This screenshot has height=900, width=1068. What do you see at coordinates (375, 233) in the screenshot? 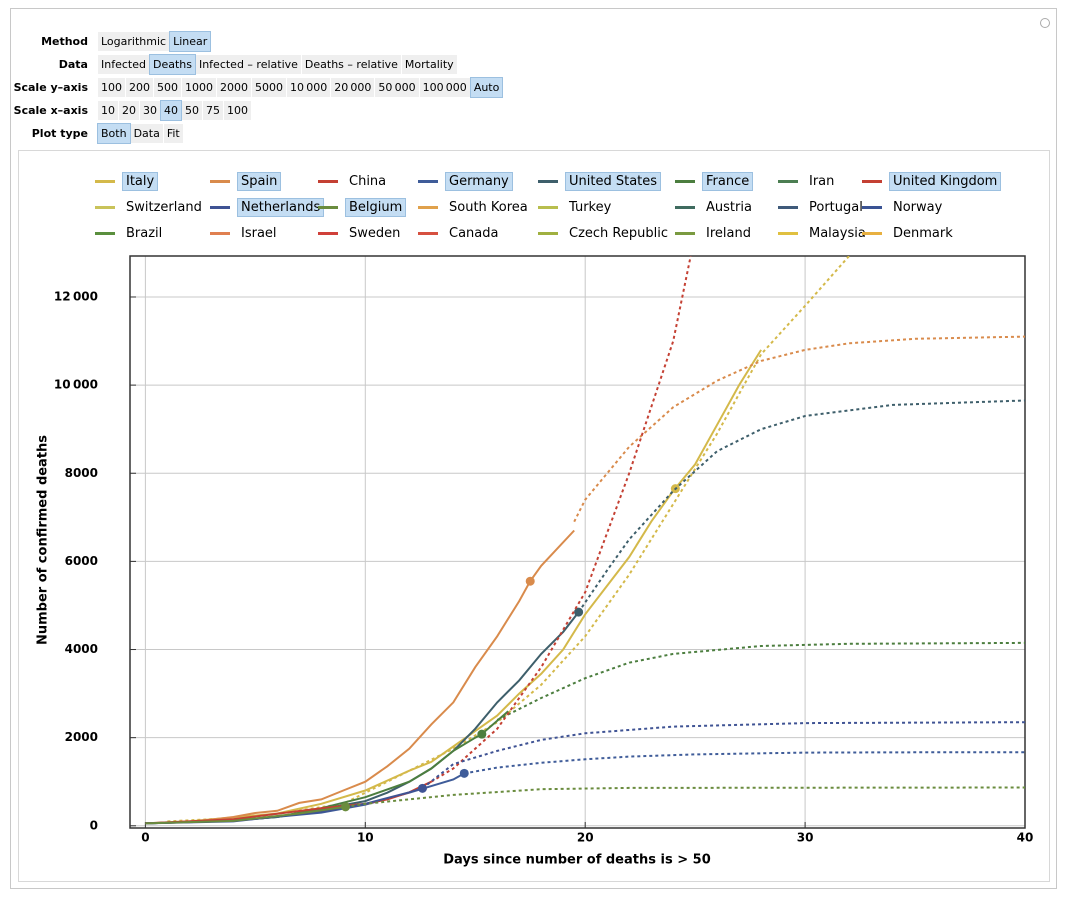
I see `legend-label: Sweden` at bounding box center [375, 233].